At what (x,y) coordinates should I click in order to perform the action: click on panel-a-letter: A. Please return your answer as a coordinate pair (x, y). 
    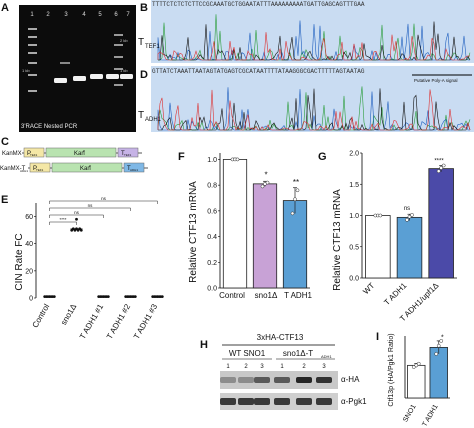
    Looking at the image, I should click on (5, 8).